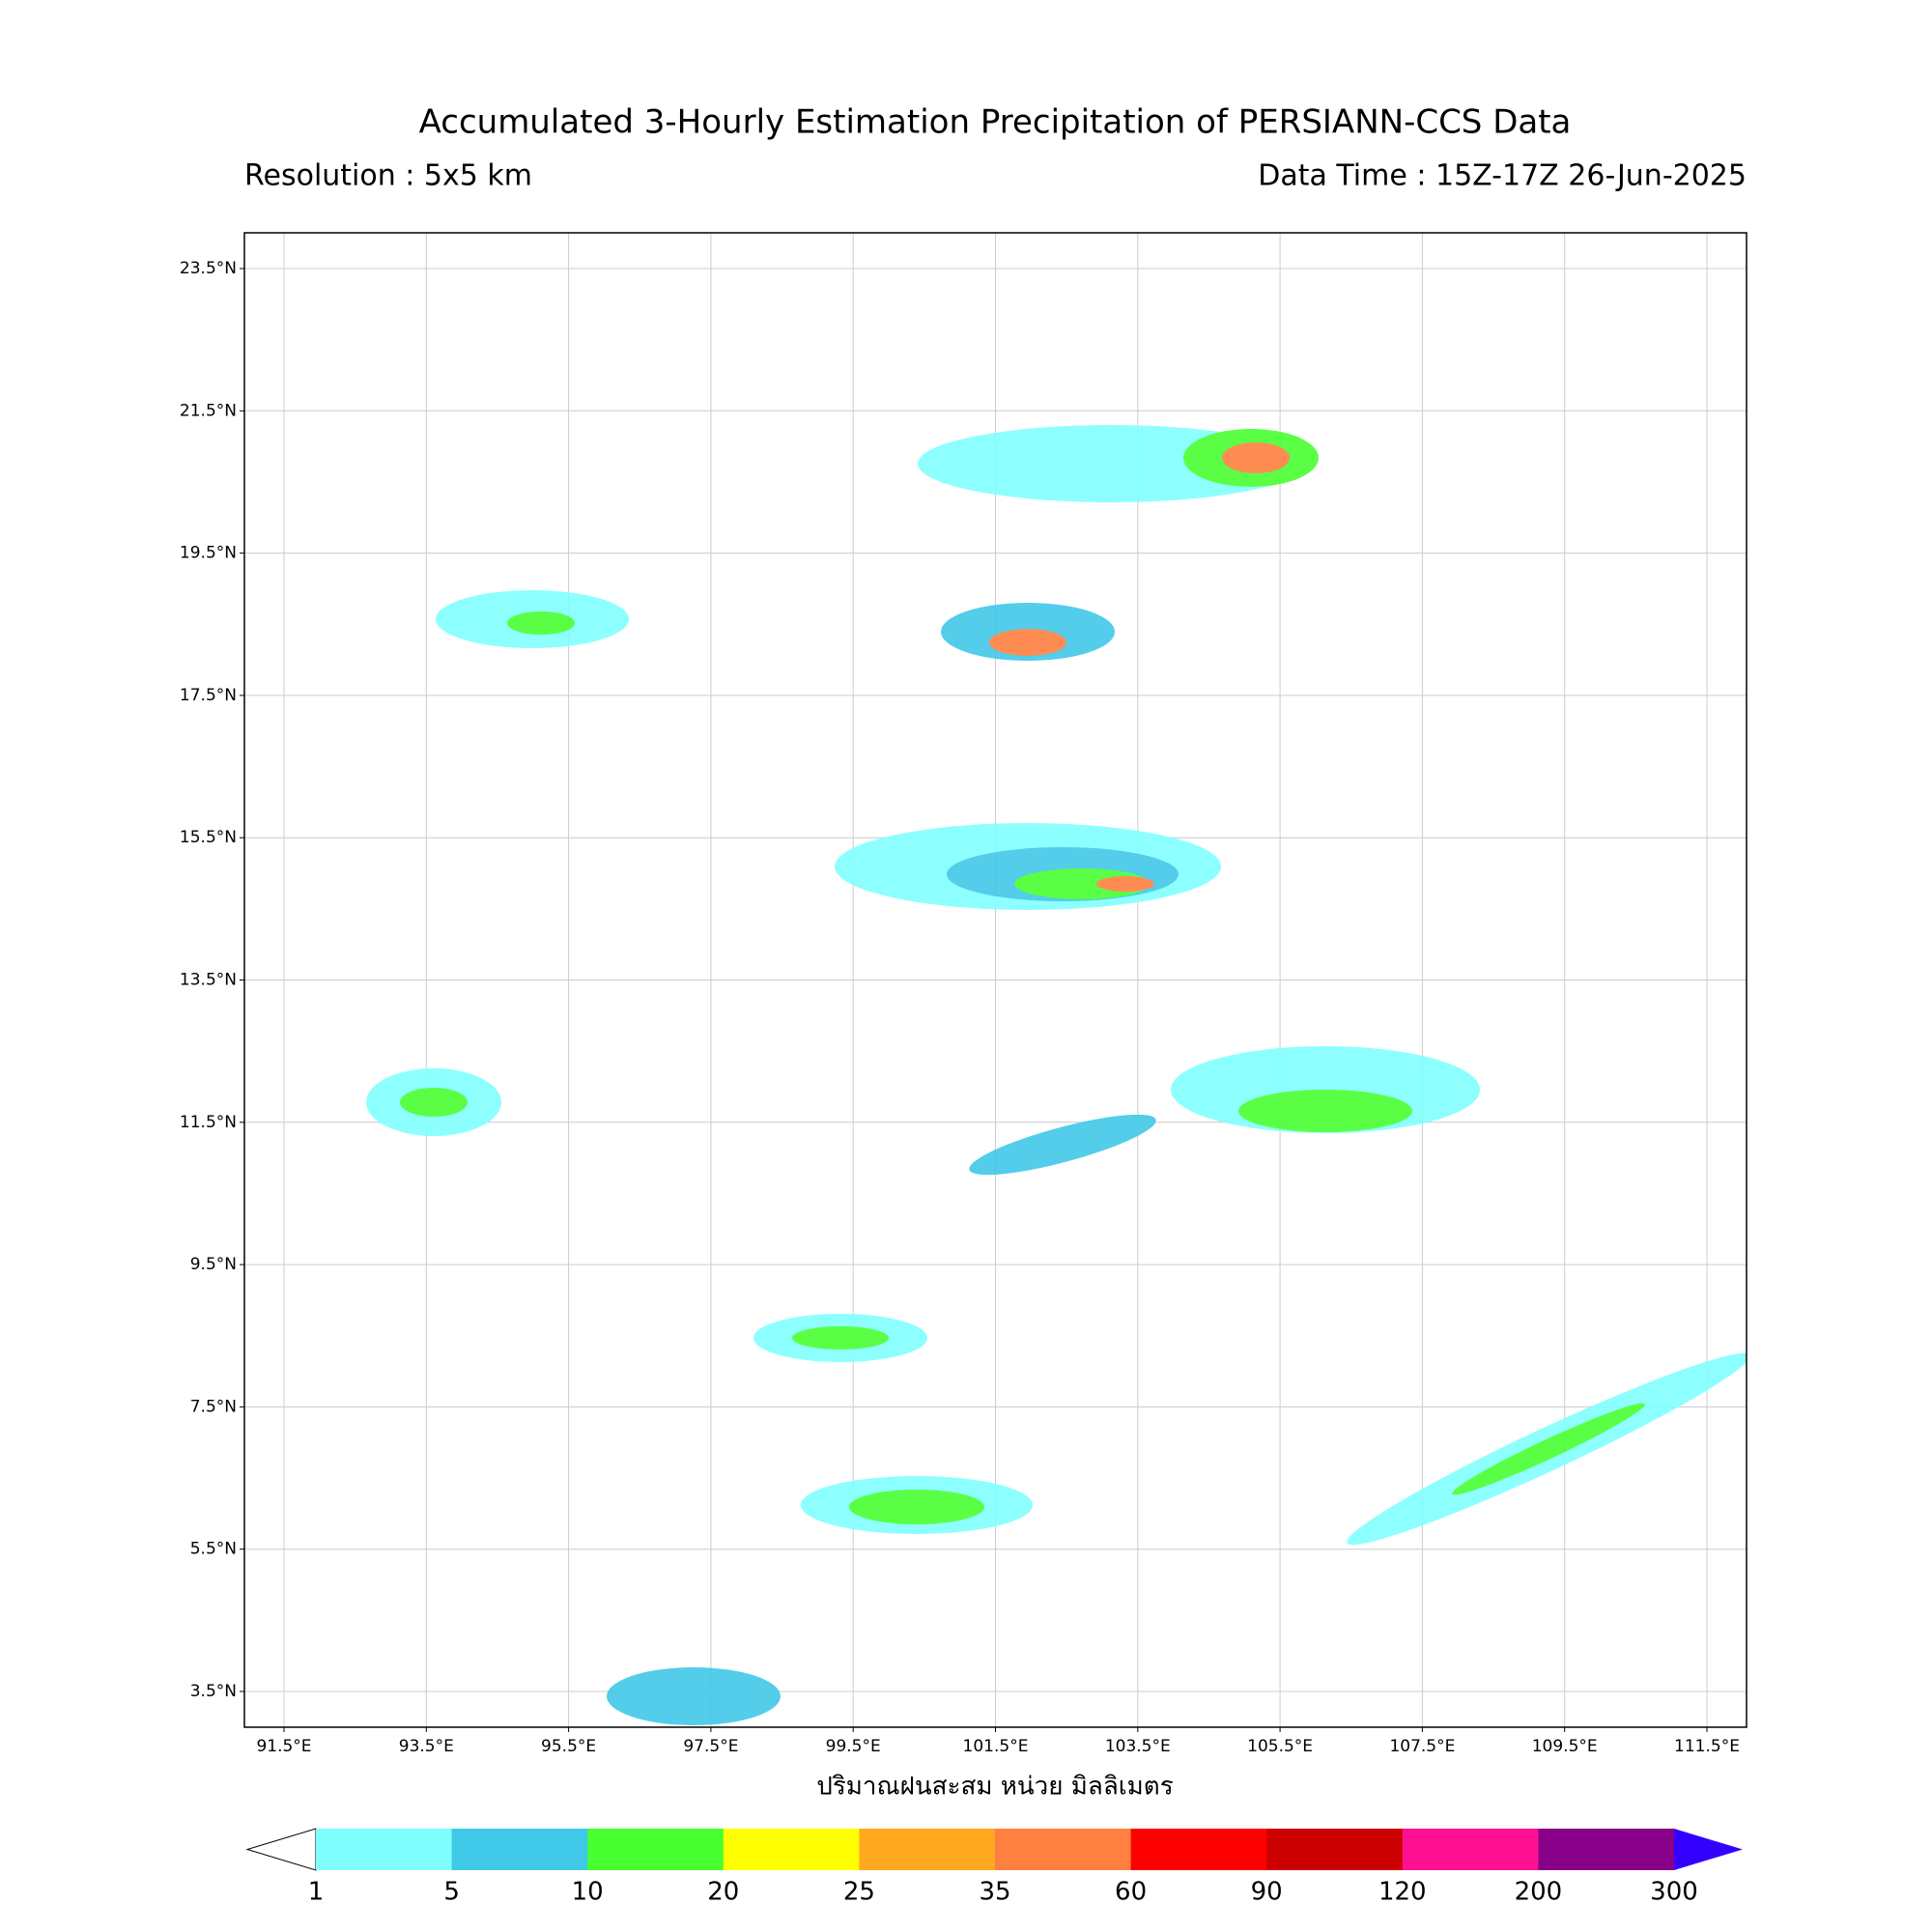  Describe the element at coordinates (568, 1746) in the screenshot. I see `lon-tick-label: 95.5°E` at that location.